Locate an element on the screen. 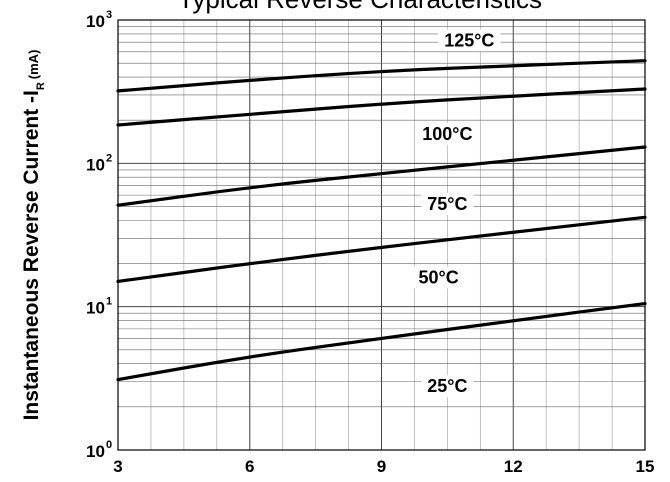  series-label-text: 75°C is located at coordinates (447, 204).